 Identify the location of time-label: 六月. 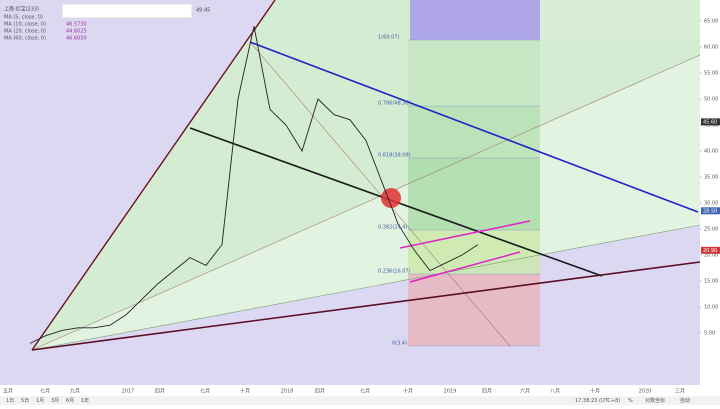
(525, 391).